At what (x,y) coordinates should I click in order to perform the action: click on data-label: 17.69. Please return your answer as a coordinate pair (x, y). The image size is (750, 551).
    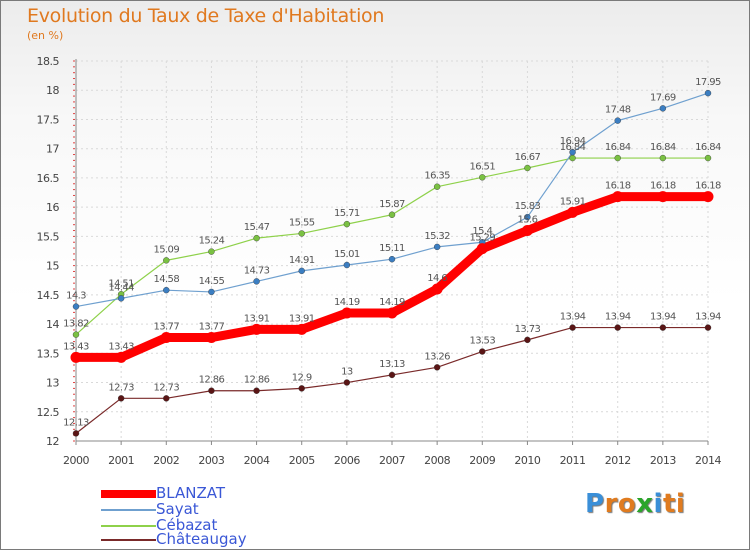
    Looking at the image, I should click on (663, 97).